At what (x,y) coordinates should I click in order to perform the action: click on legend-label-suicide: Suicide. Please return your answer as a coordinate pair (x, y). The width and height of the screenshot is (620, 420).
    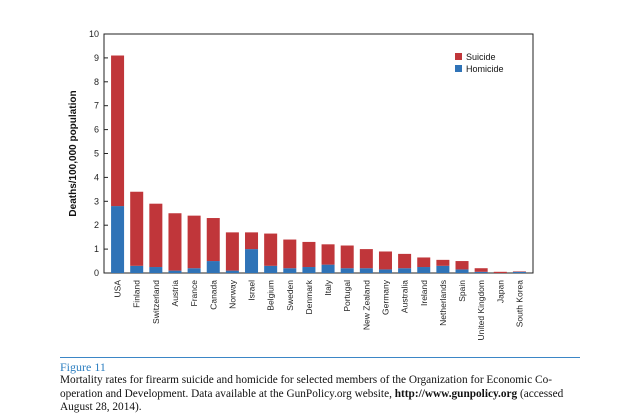
    Looking at the image, I should click on (481, 57).